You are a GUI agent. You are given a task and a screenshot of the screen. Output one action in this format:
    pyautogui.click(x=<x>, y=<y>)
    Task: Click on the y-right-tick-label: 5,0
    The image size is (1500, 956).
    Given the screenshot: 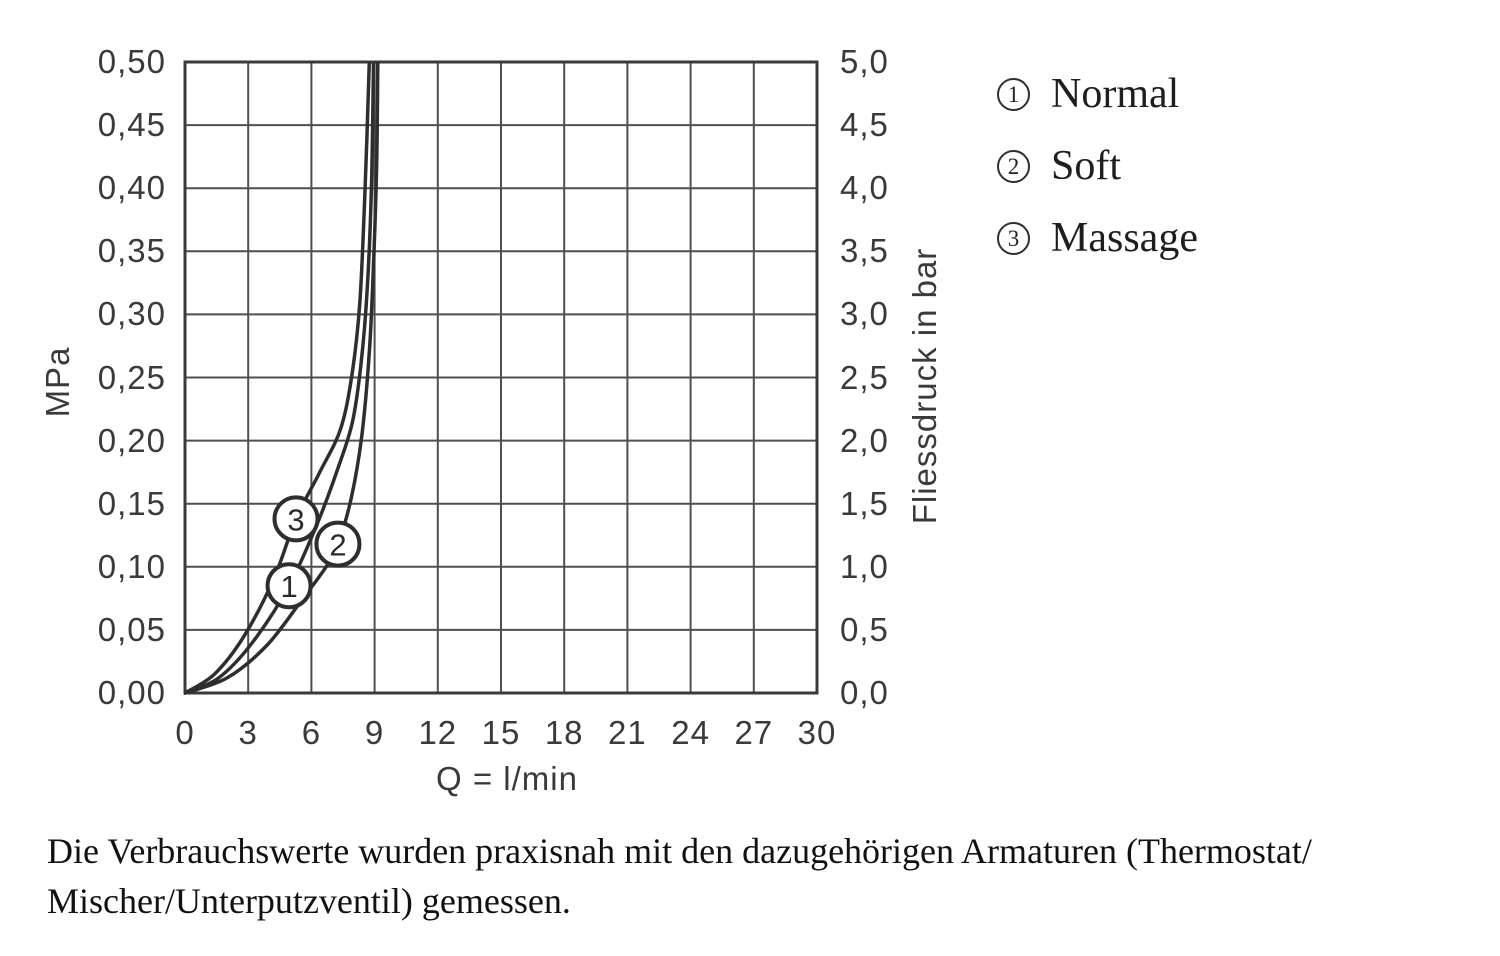 What is the action you would take?
    pyautogui.click(x=864, y=61)
    